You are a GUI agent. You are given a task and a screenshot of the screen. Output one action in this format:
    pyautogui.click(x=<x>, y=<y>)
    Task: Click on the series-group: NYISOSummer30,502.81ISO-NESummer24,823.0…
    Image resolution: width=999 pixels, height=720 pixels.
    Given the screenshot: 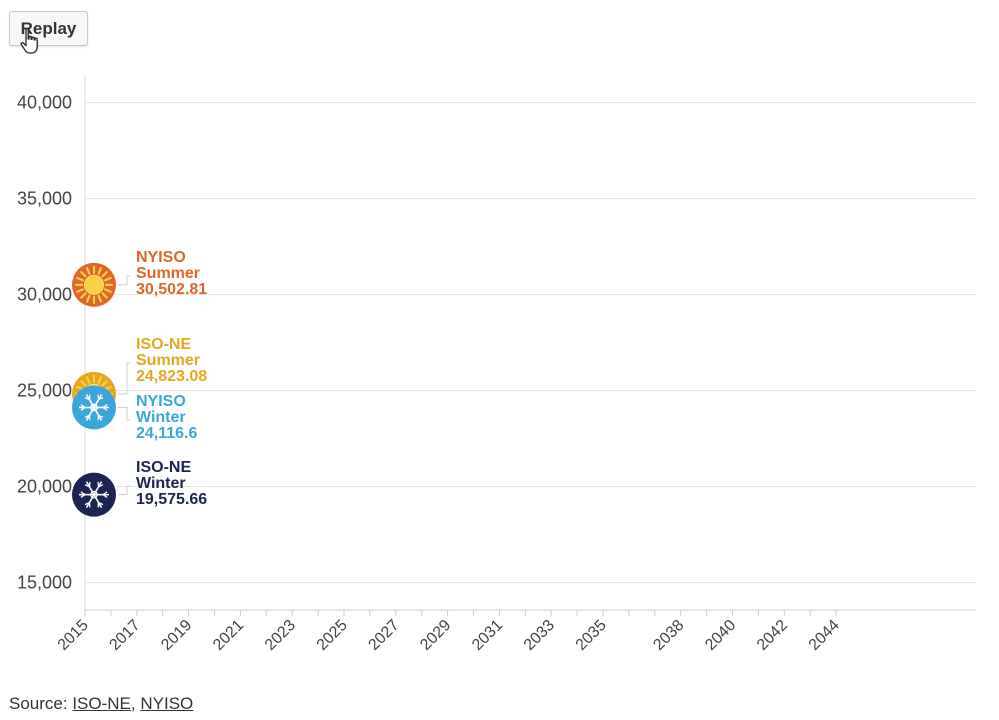 What is the action you would take?
    pyautogui.click(x=139, y=383)
    